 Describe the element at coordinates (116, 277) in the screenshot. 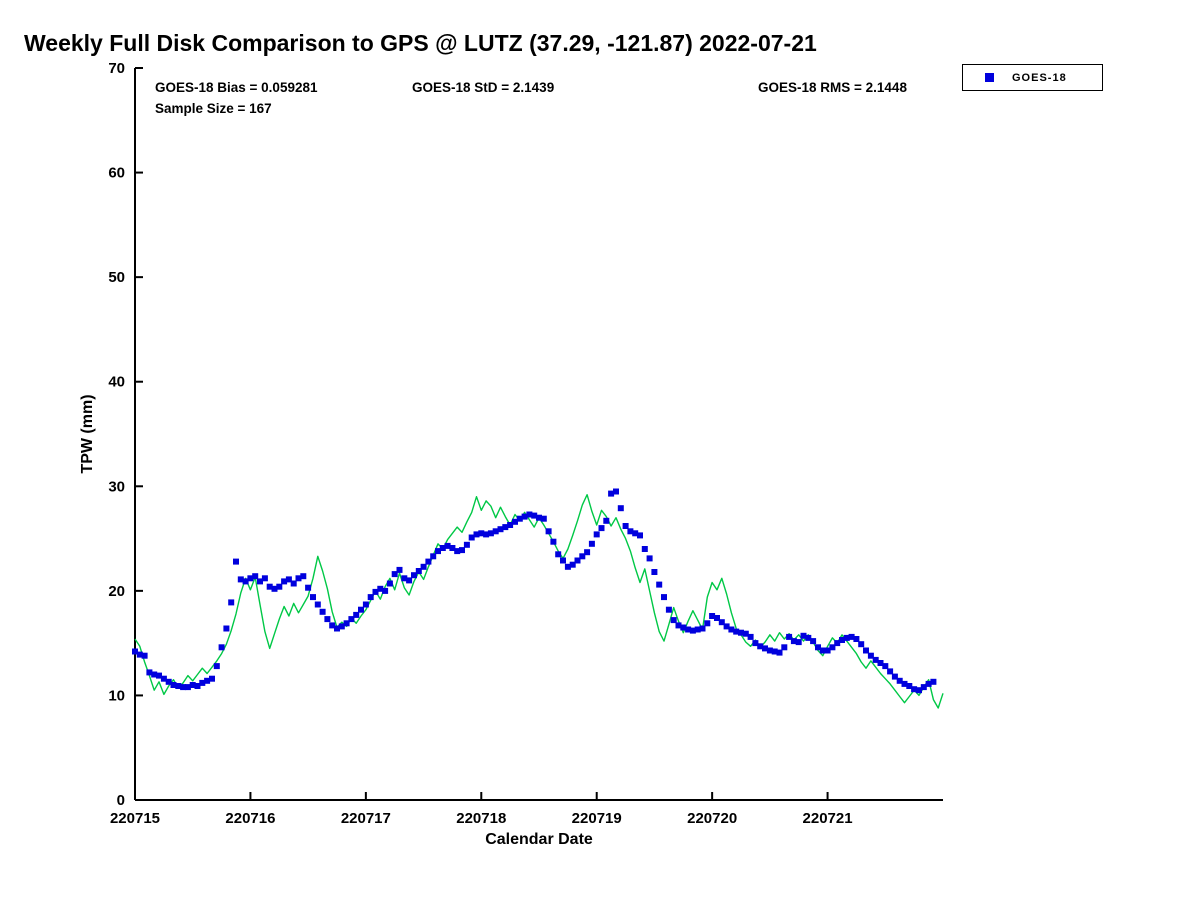

I see `y-tick-label: 50` at that location.